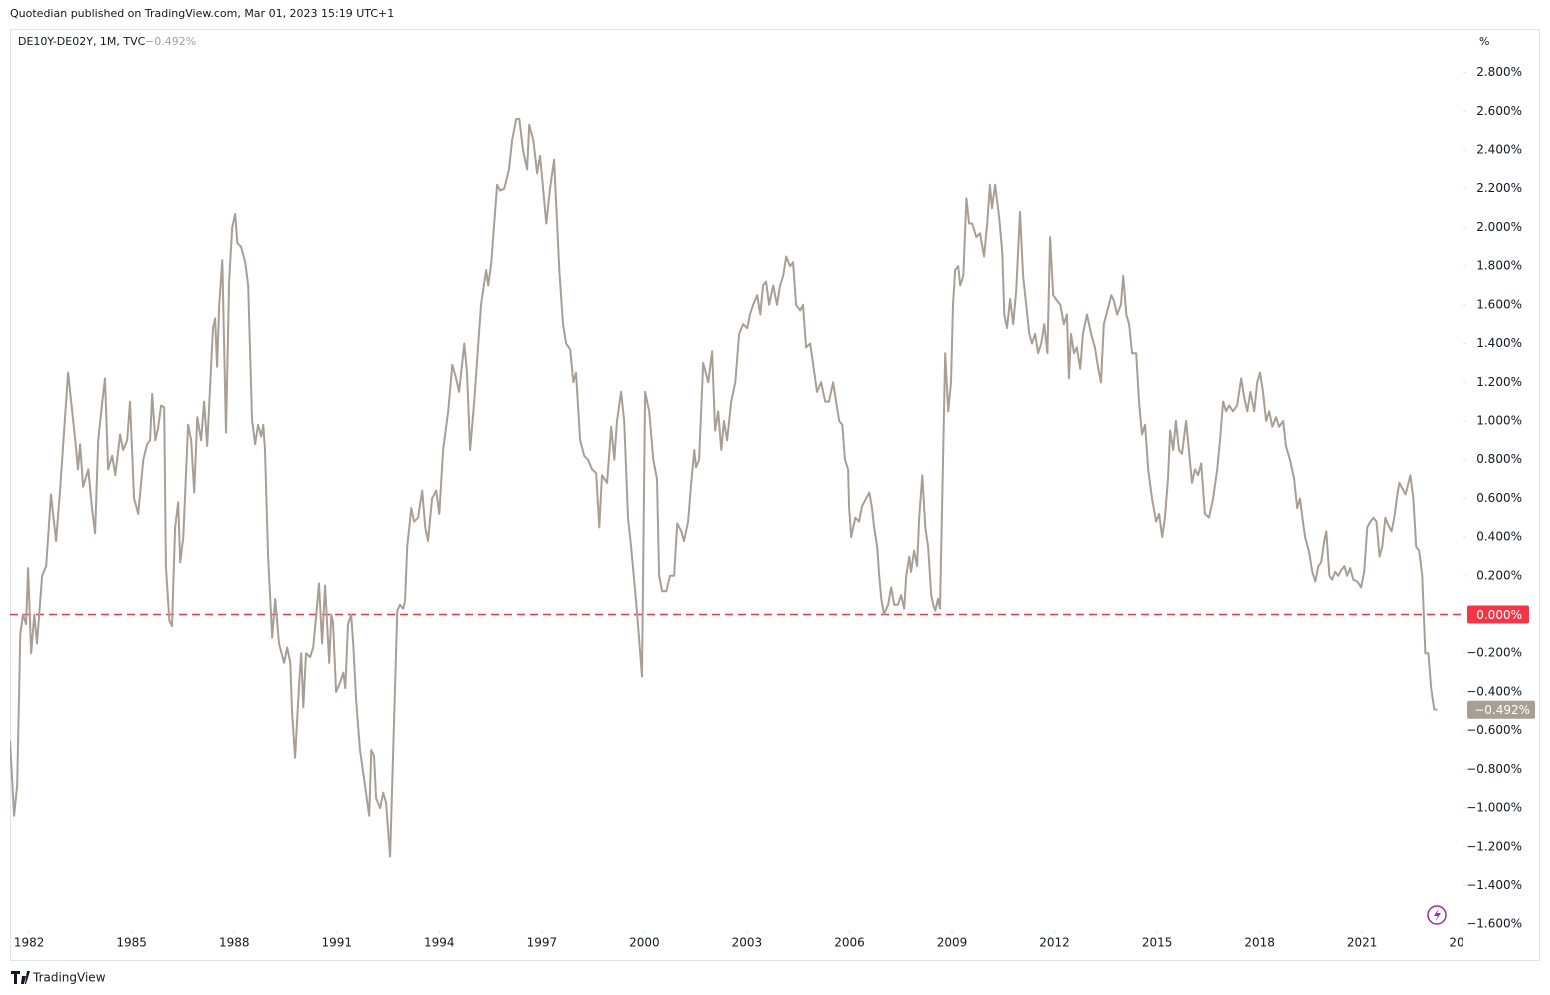  Describe the element at coordinates (439, 943) in the screenshot. I see `x-tick-label: 1994` at that location.